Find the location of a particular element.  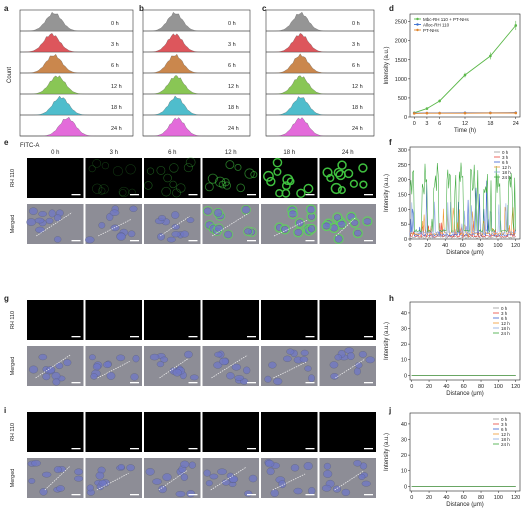

y-tick-label: 20 is located at coordinates (404, 456).